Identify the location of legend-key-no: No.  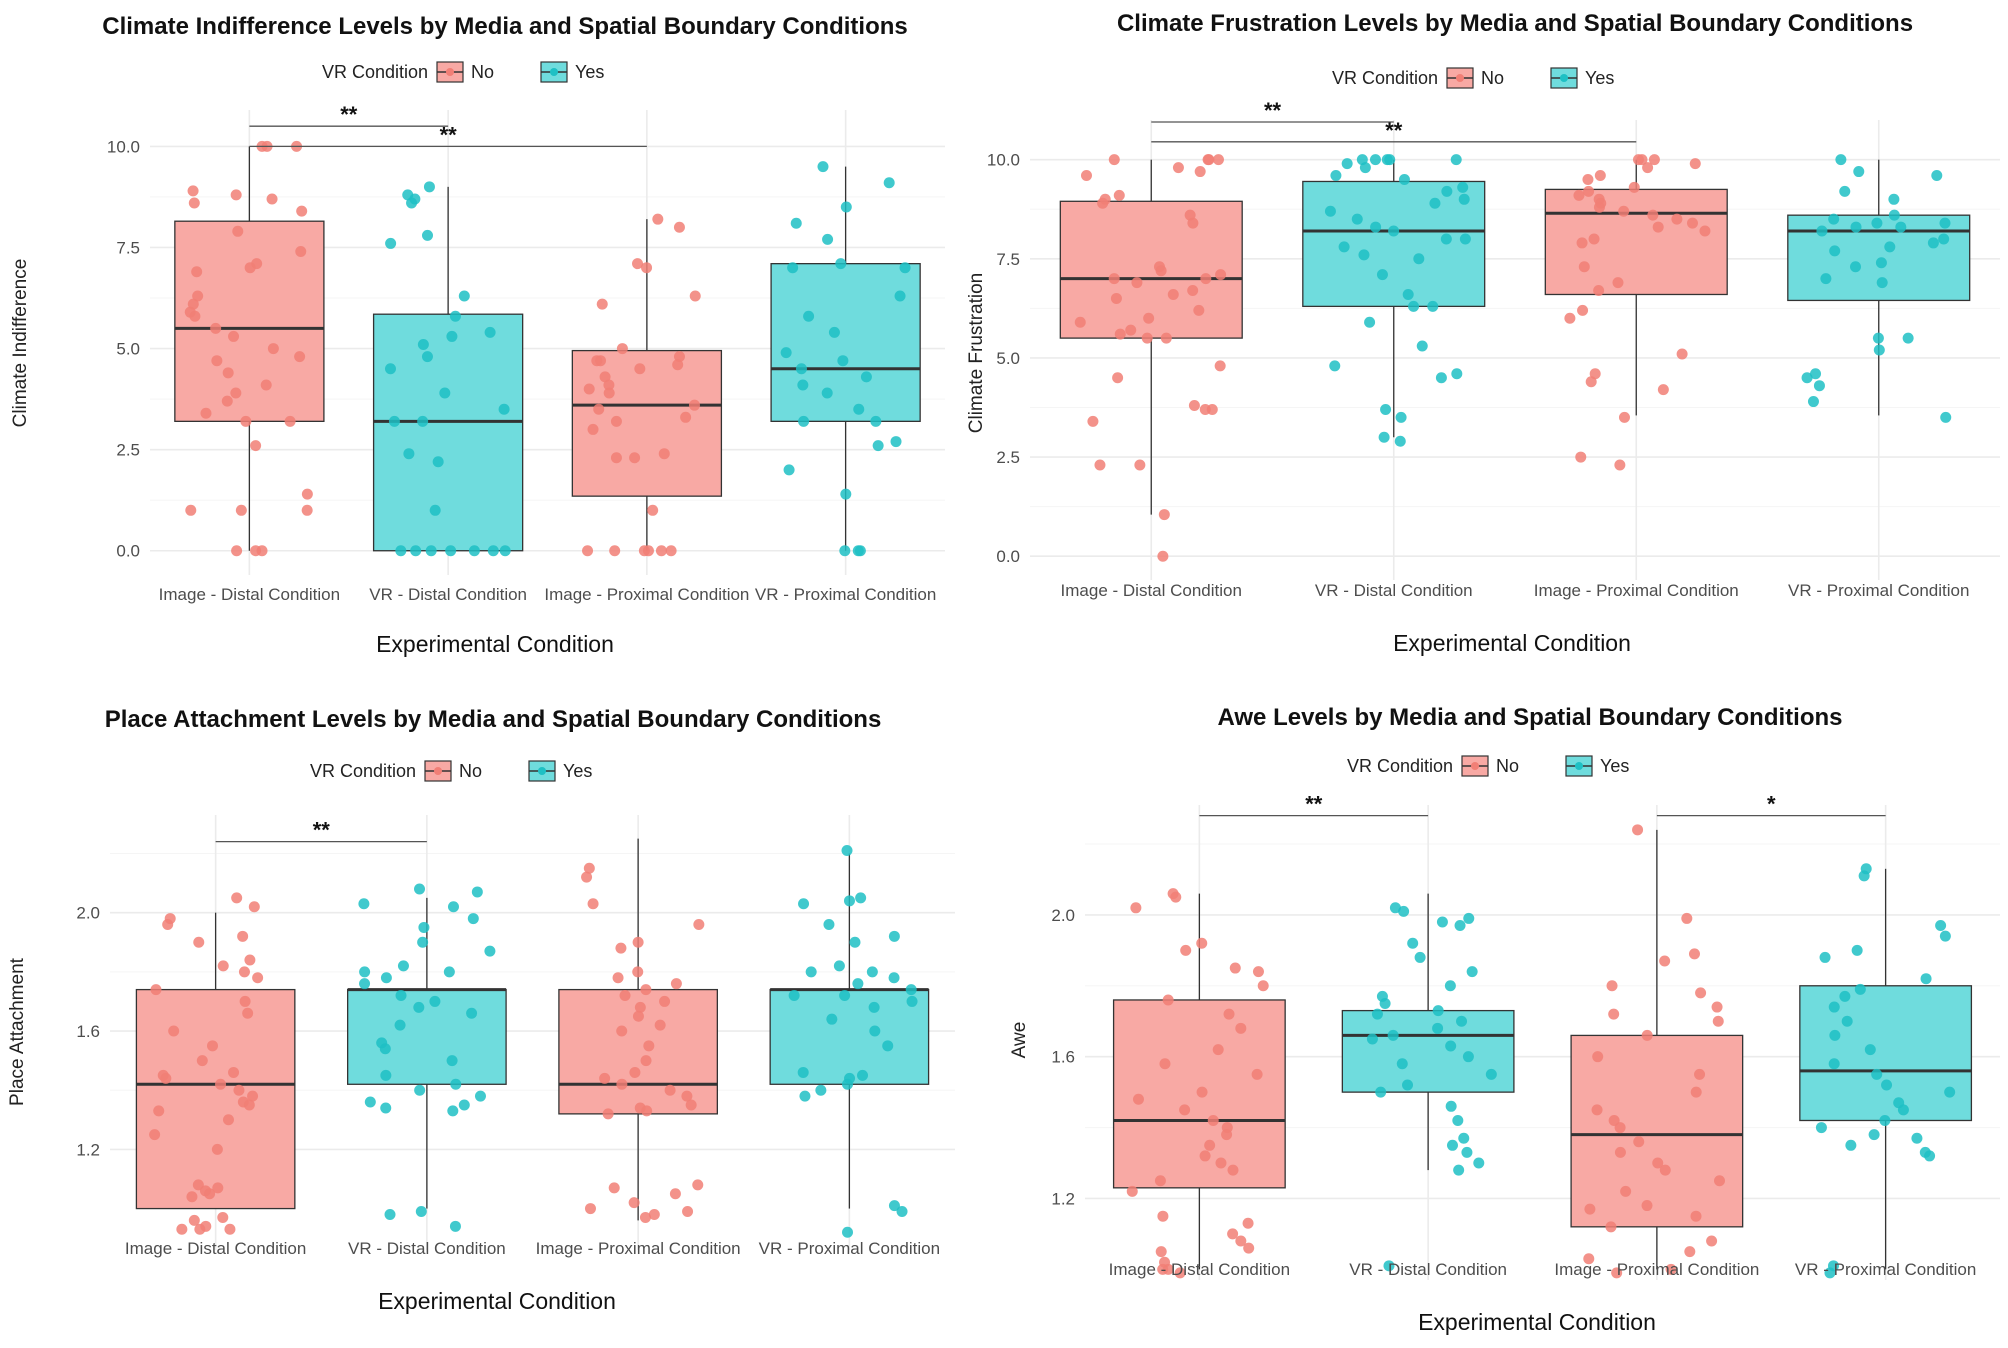
(1475, 78).